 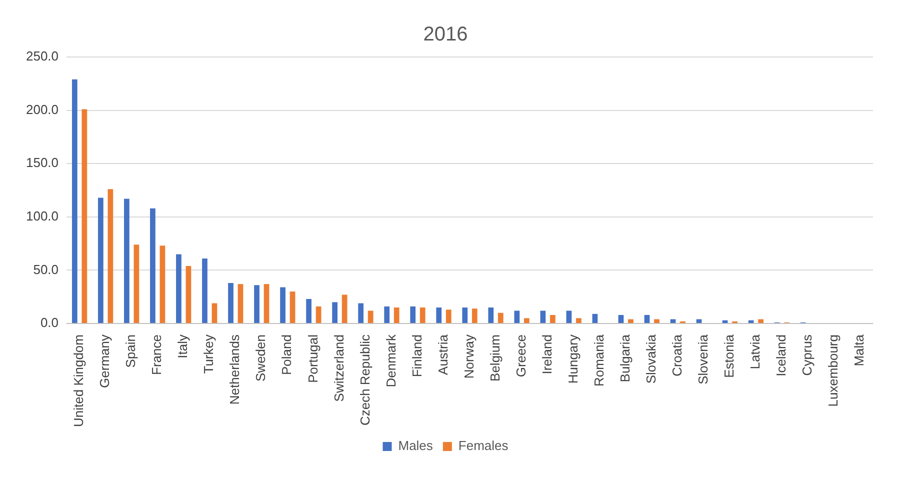 What do you see at coordinates (650, 359) in the screenshot?
I see `x-tick-label: Slovakia` at bounding box center [650, 359].